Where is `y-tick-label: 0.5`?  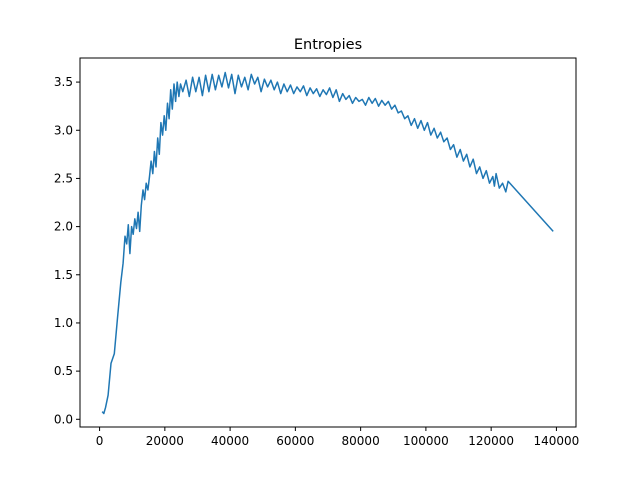
y-tick-label: 0.5 is located at coordinates (63, 371).